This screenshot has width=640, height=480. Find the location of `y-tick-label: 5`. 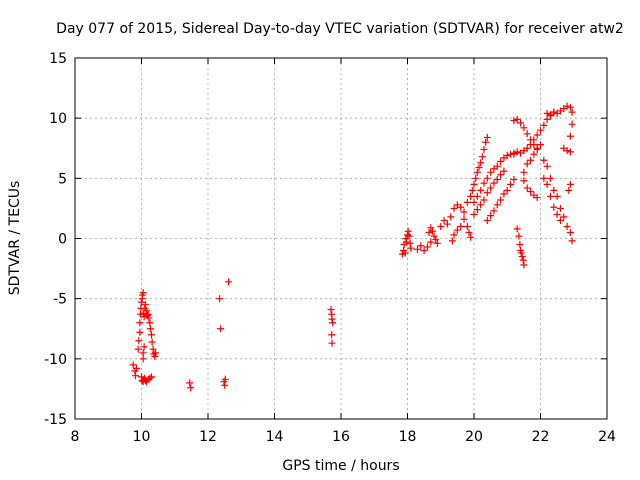

y-tick-label: 5 is located at coordinates (62, 179).